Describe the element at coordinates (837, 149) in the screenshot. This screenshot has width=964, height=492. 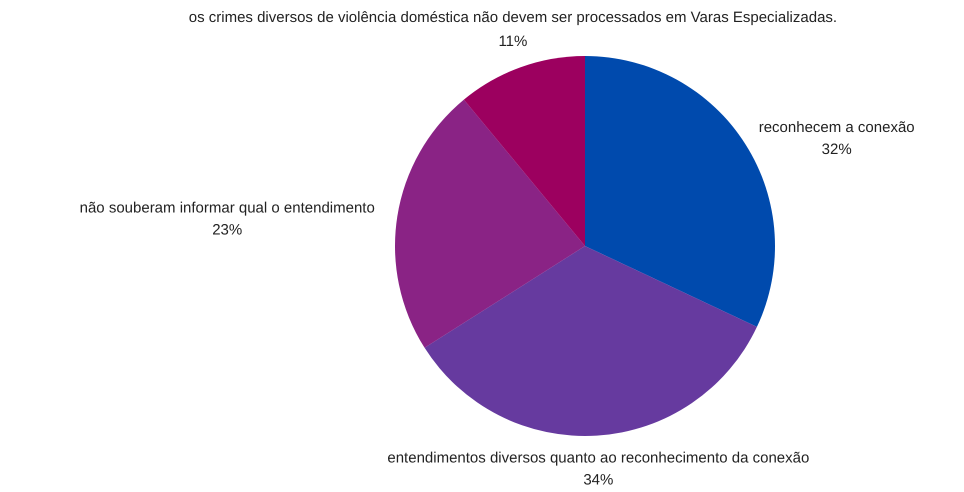
I see `data-label: 32%` at that location.